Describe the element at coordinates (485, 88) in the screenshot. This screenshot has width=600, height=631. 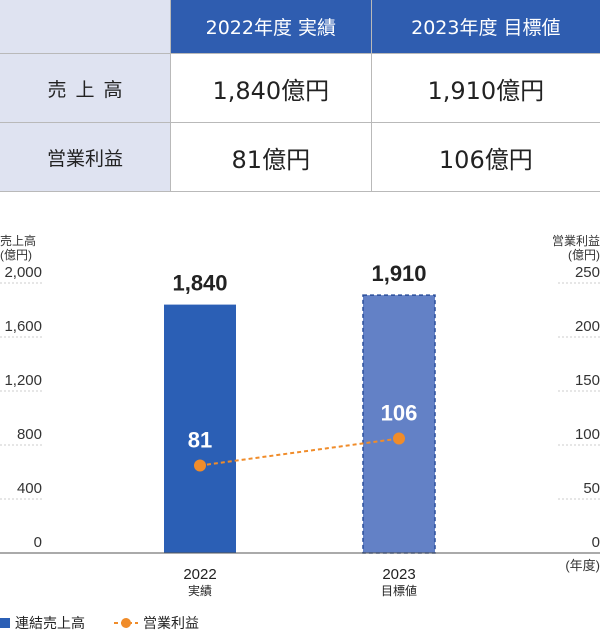
I see `sales-2023-value: 1,910億円` at that location.